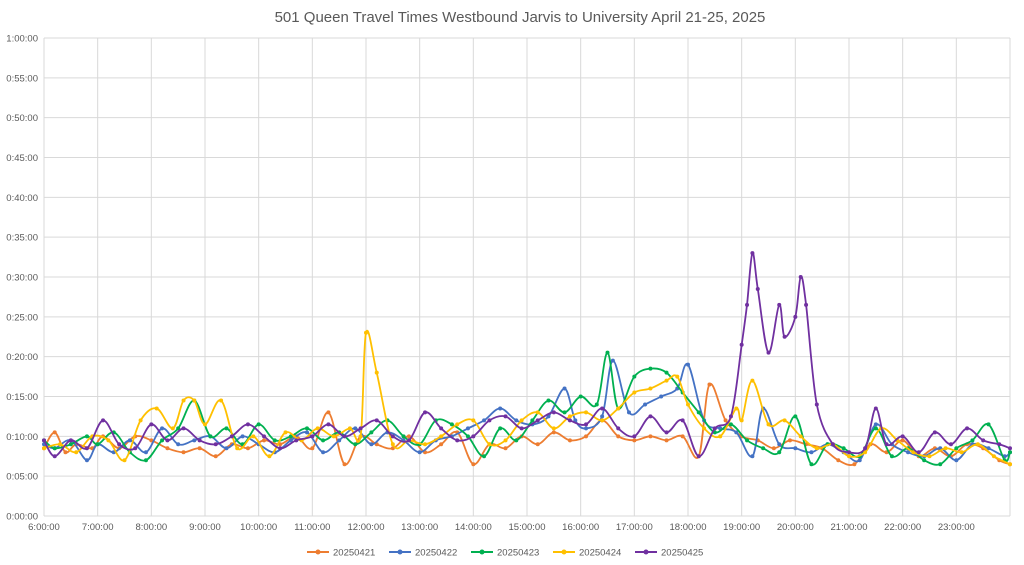  Describe the element at coordinates (312, 527) in the screenshot. I see `x-tick-label: 11:00:00` at that location.